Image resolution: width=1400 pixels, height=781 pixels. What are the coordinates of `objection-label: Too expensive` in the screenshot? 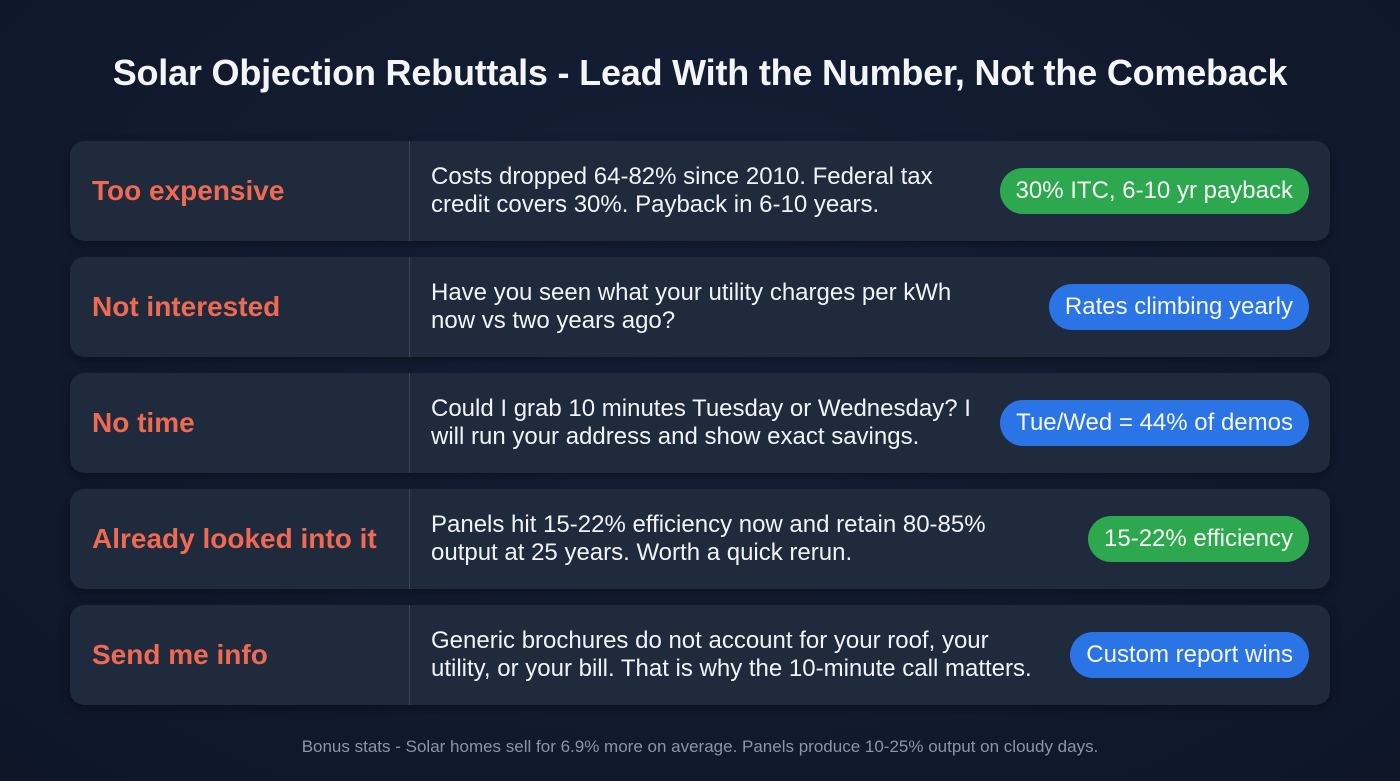 It's located at (240, 191).